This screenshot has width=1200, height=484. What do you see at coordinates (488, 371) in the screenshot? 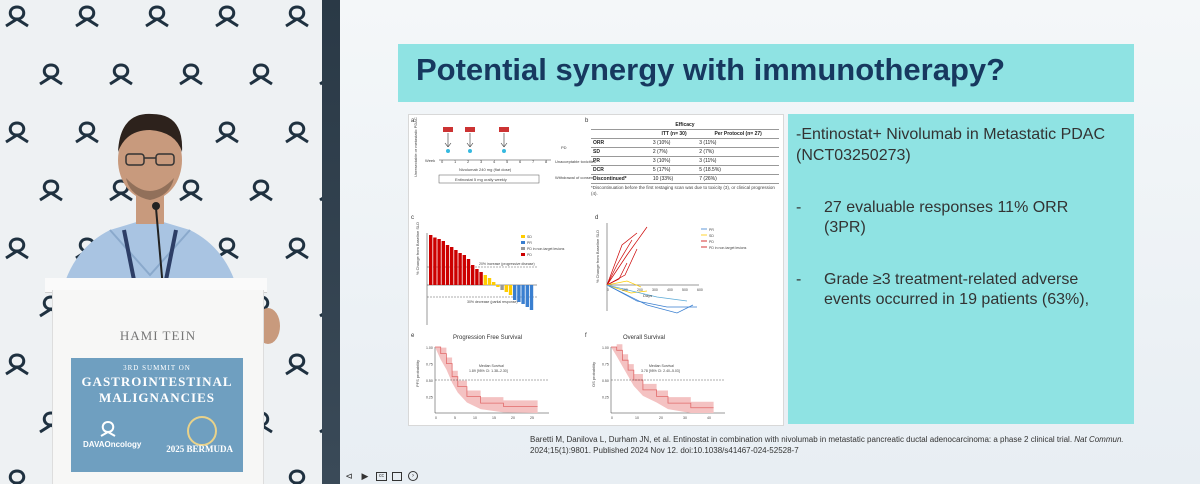
I see `panel-e-value: 1.89 [95% CI: 1.38–2.30]` at bounding box center [488, 371].